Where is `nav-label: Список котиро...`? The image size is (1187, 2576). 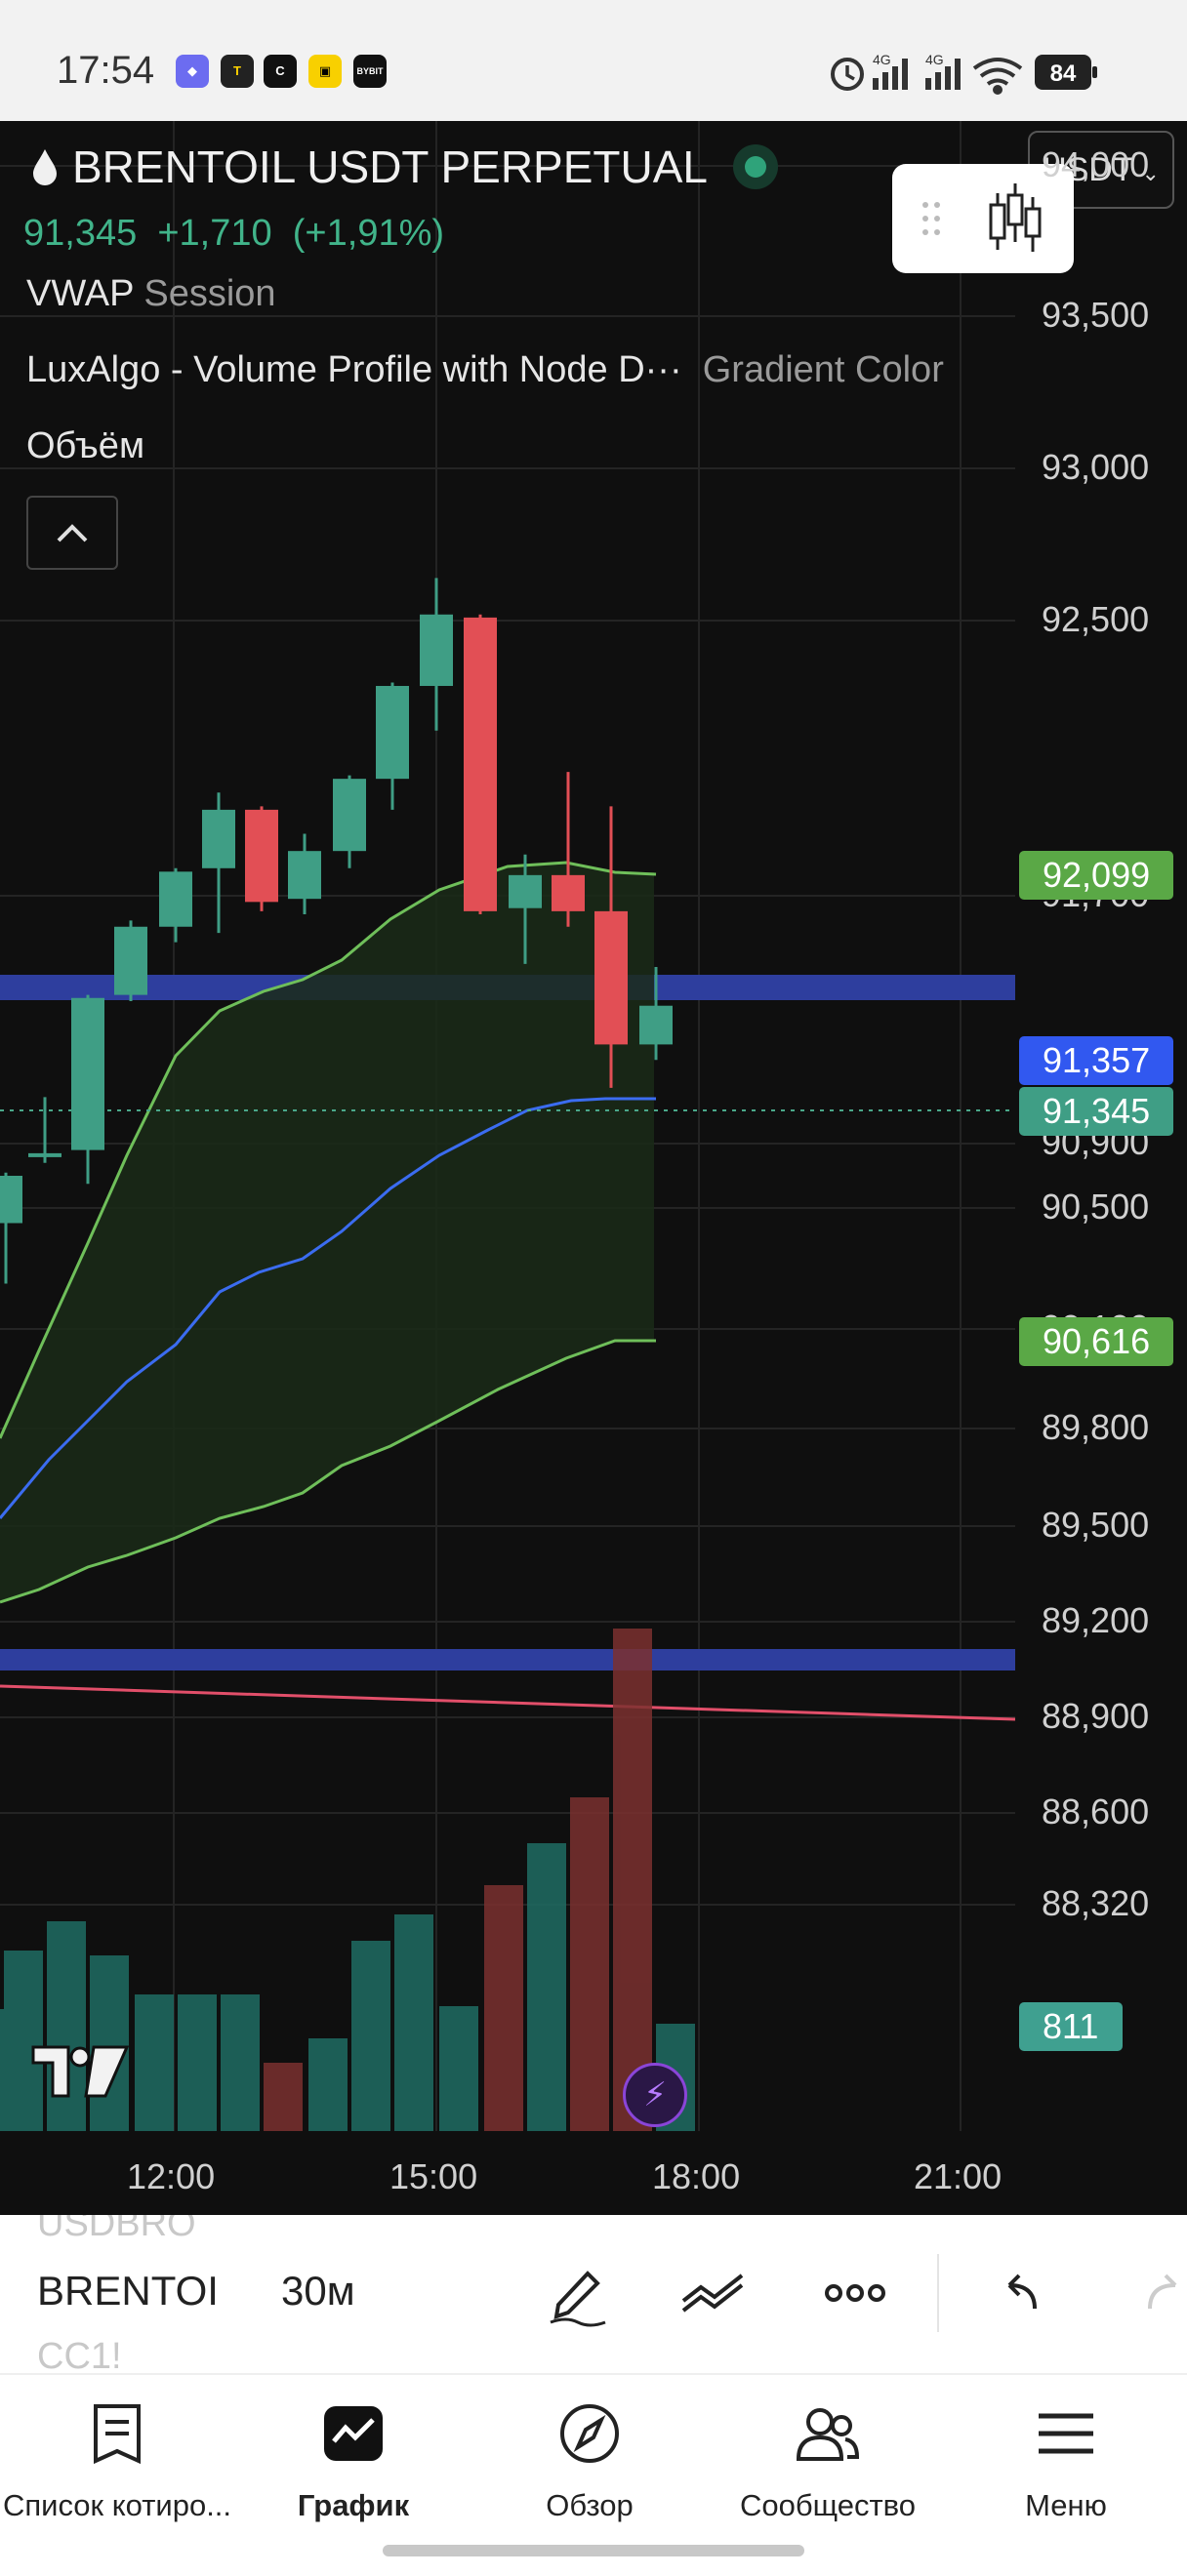 nav-label: Список котиро... is located at coordinates (117, 2505).